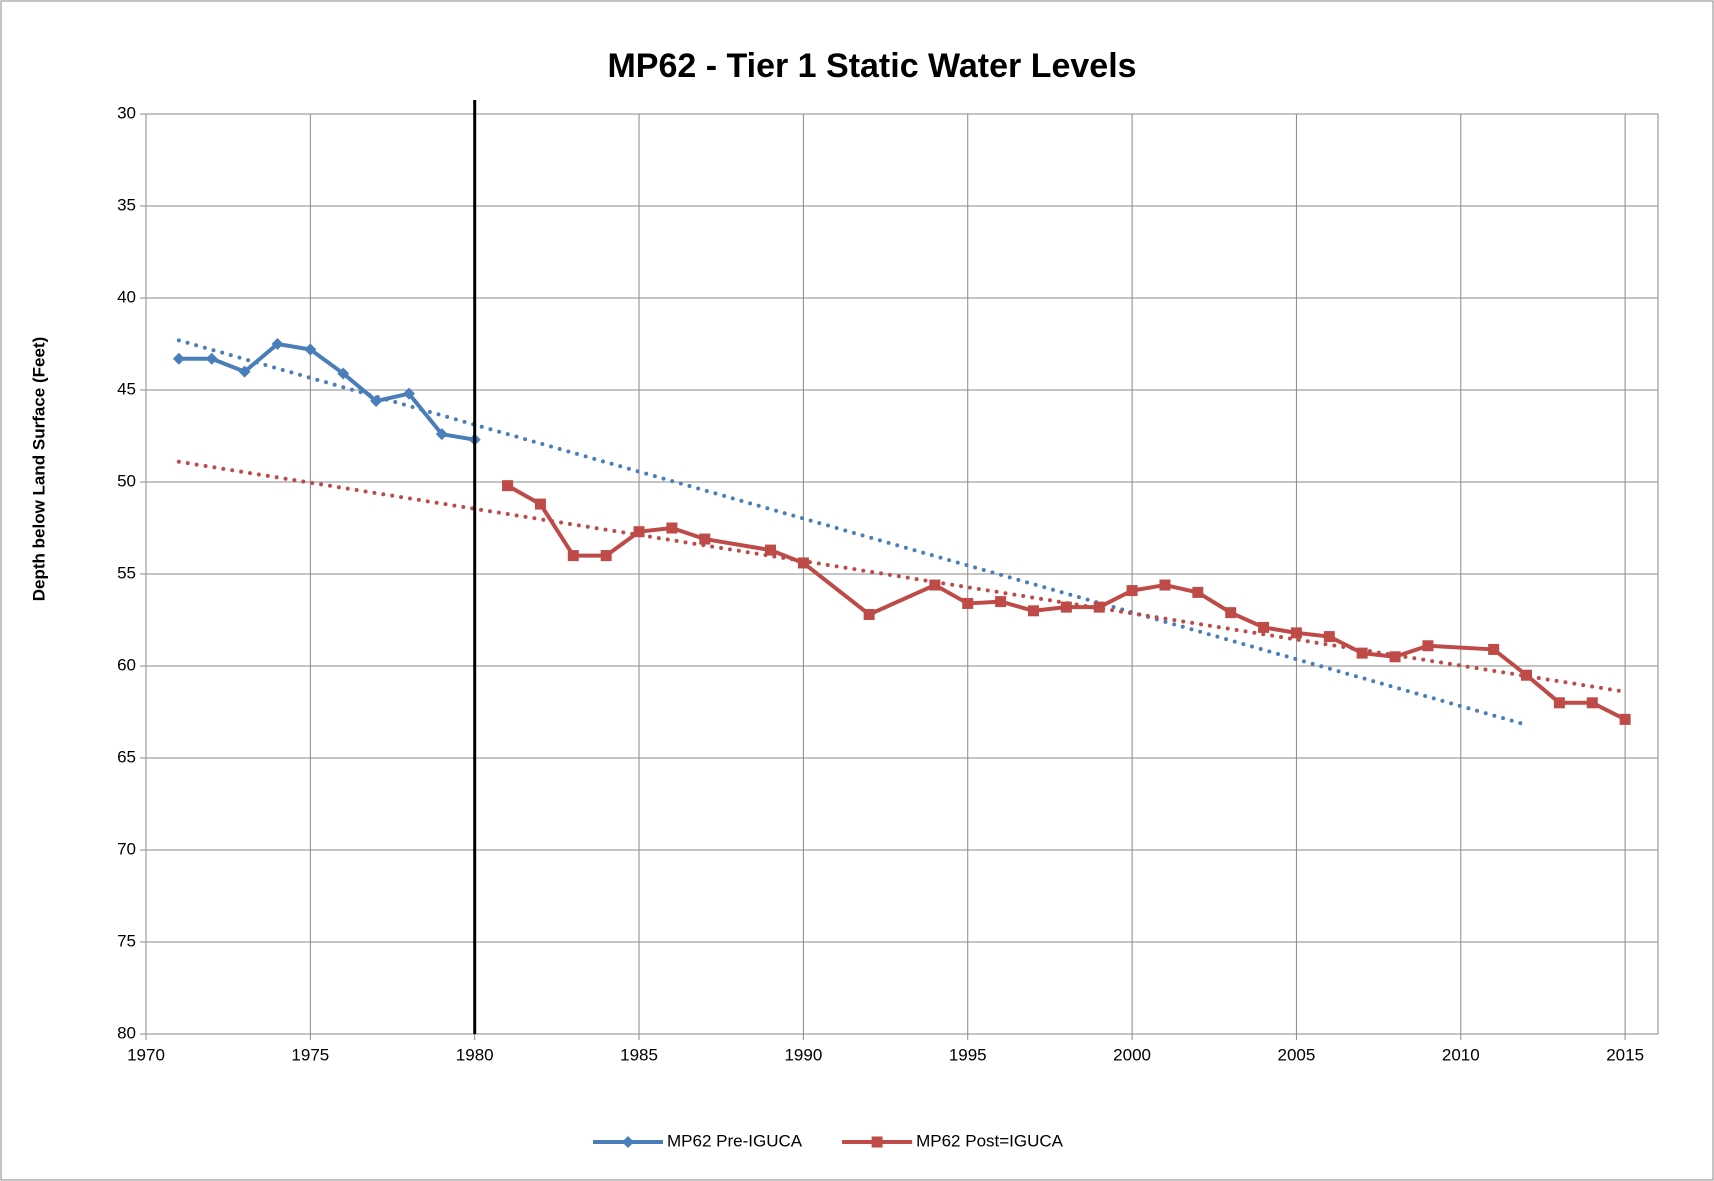  I want to click on legend-label: MP62 Post=IGUCA, so click(990, 1140).